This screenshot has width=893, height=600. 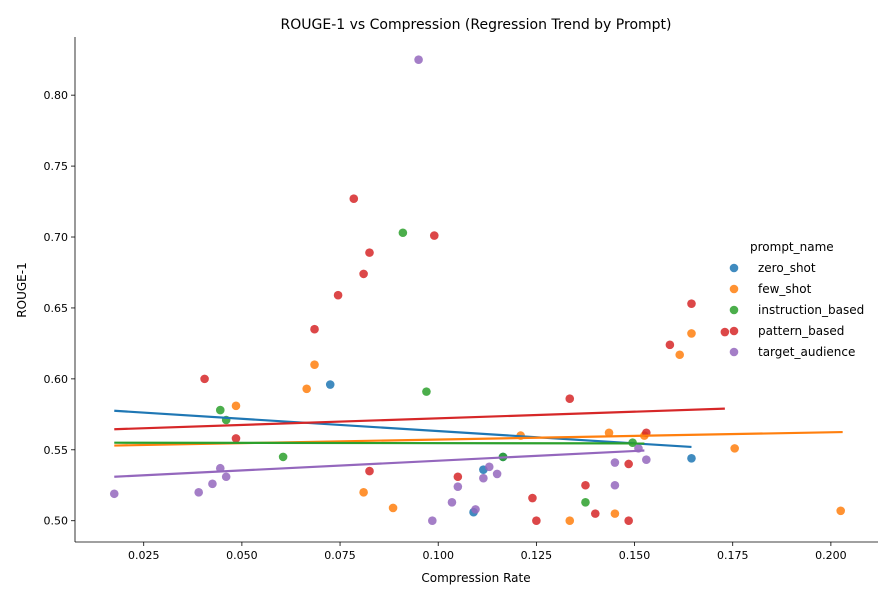 I want to click on x-tick-label: 0.075, so click(x=340, y=555).